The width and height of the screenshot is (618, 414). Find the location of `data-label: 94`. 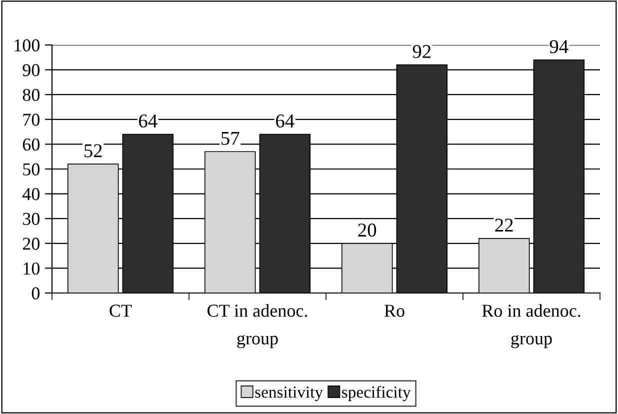

data-label: 94 is located at coordinates (559, 47).